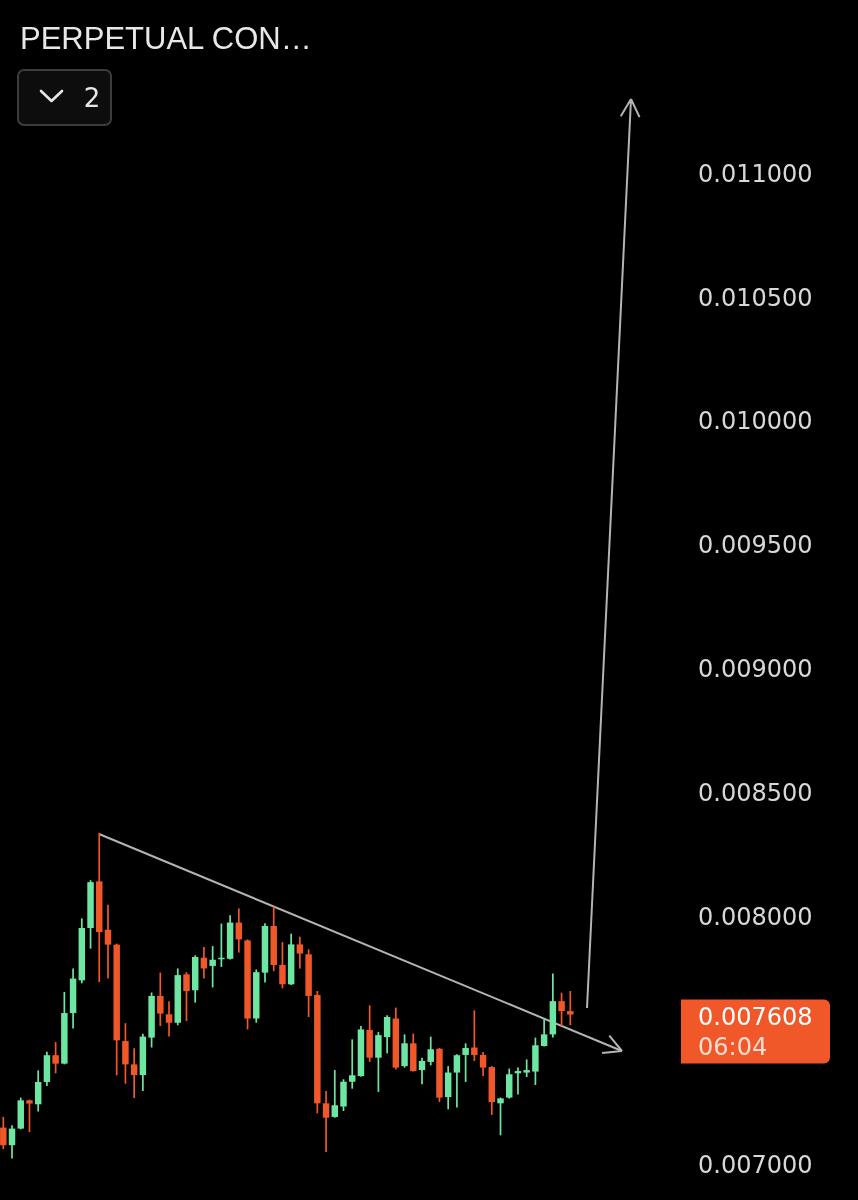 The width and height of the screenshot is (858, 1200). I want to click on text: 0.007608, so click(755, 1016).